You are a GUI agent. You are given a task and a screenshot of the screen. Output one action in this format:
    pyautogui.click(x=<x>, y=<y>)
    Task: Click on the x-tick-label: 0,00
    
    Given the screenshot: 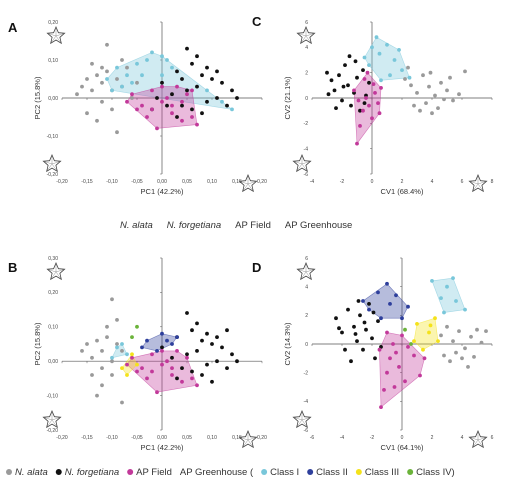 What is the action you would take?
    pyautogui.click(x=162, y=438)
    